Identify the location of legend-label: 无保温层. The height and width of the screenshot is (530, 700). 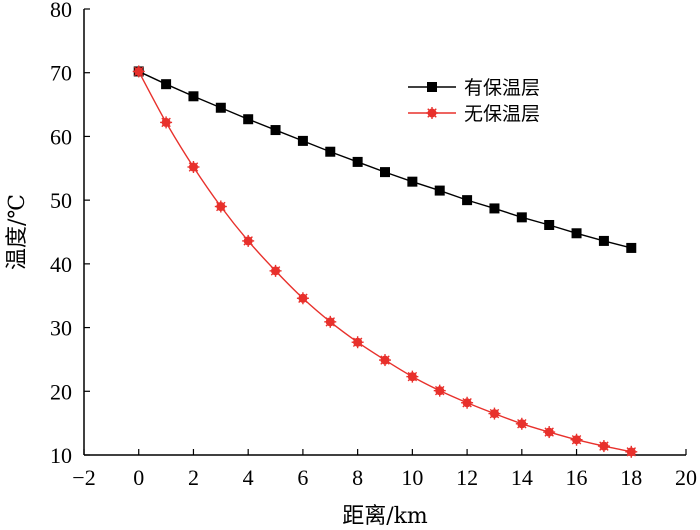
(502, 114).